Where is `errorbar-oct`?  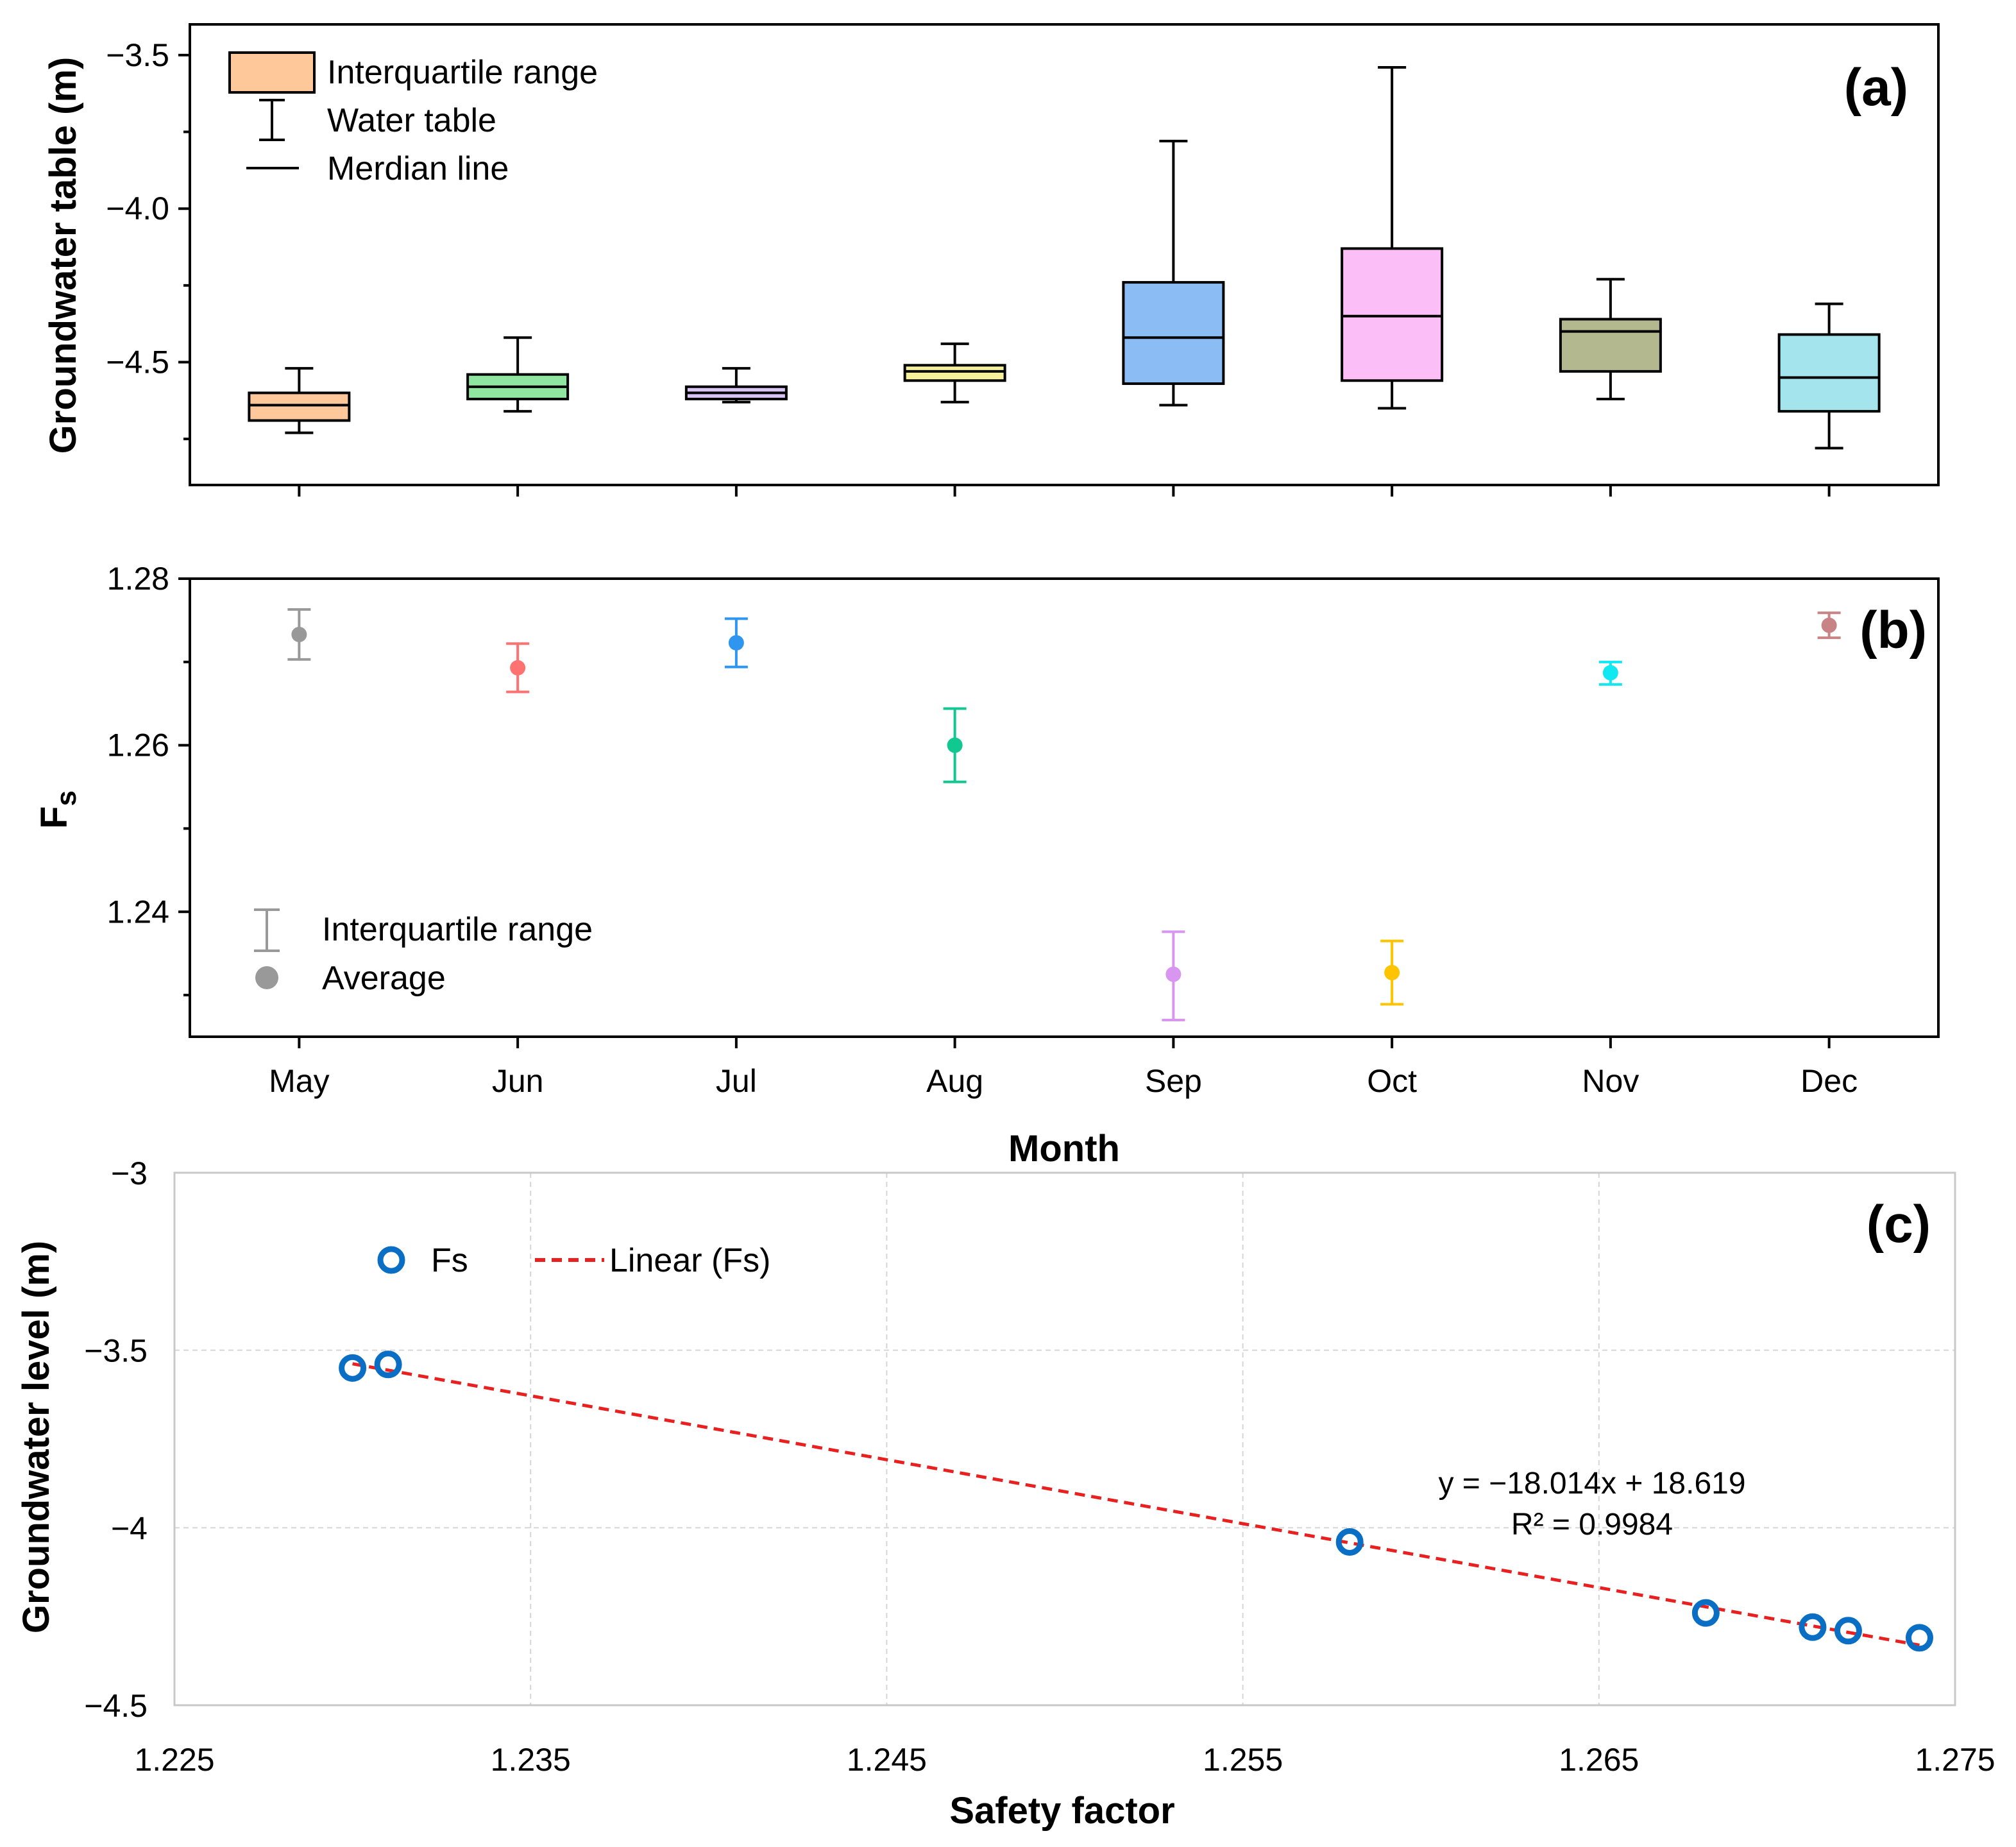 errorbar-oct is located at coordinates (1392, 972).